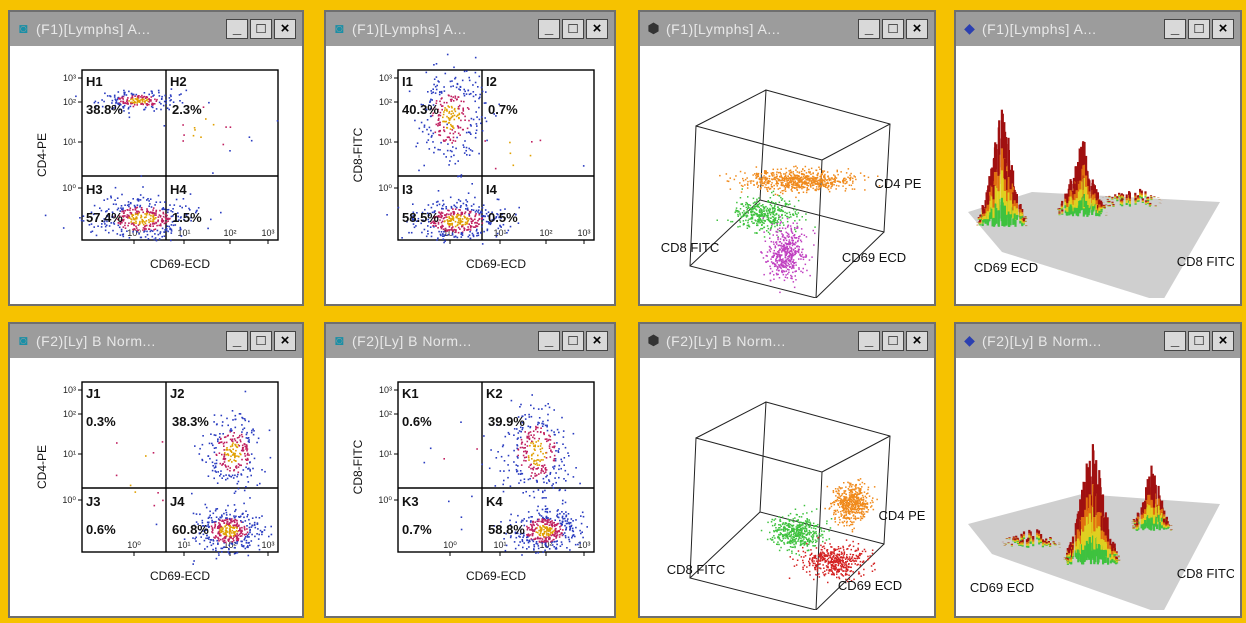  I want to click on y-axis-label: CD4-PE, so click(42, 155).